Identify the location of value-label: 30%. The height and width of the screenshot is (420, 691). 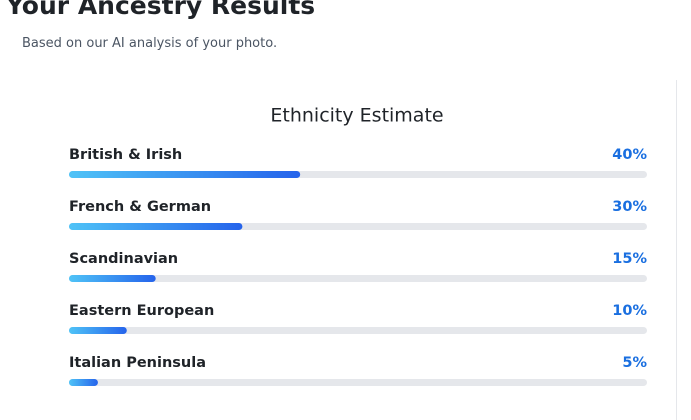
(629, 207).